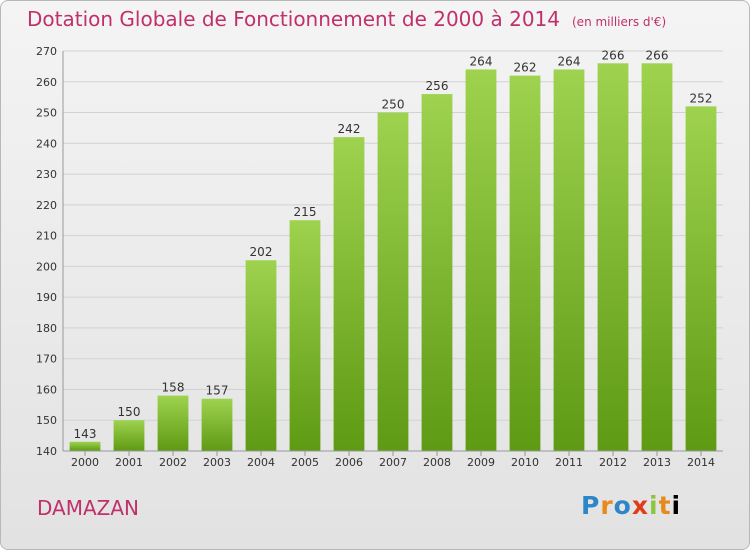 This screenshot has height=550, width=750. I want to click on x-tick-label: 2007, so click(393, 462).